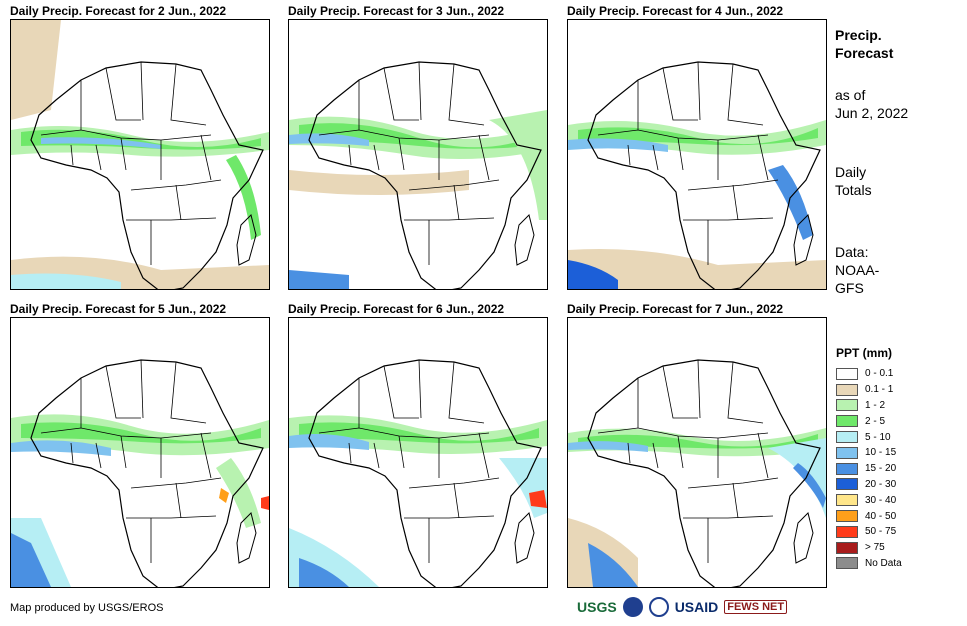 The width and height of the screenshot is (967, 626). What do you see at coordinates (852, 252) in the screenshot?
I see `data-line1: Data:` at bounding box center [852, 252].